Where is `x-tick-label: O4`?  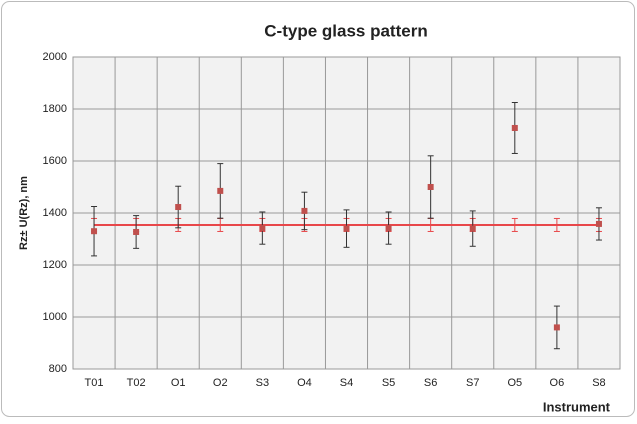
x-tick-label: O4 is located at coordinates (304, 383).